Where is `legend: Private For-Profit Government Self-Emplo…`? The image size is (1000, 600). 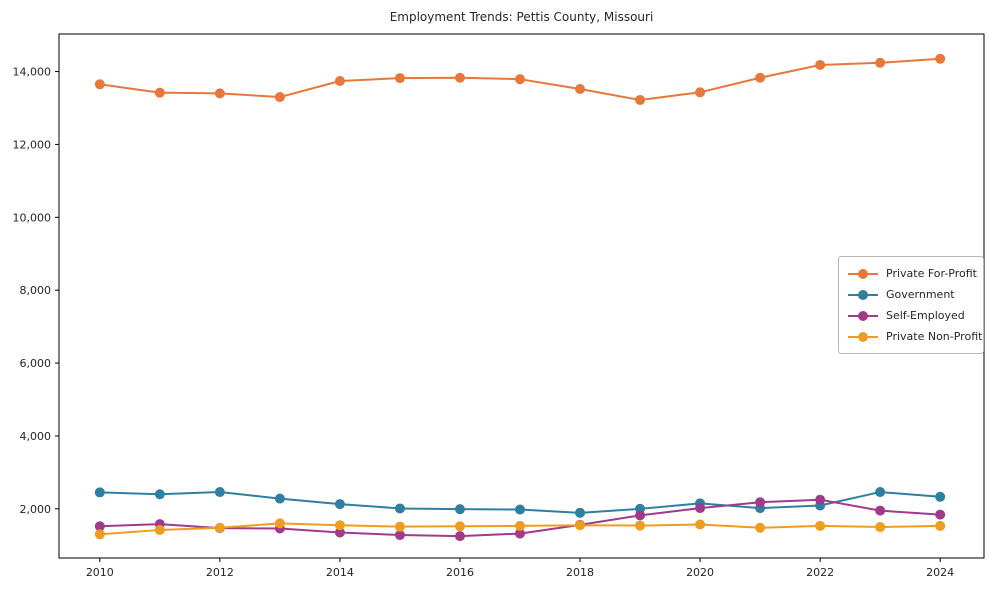
legend: Private For-Profit Government Self-Emplo… is located at coordinates (911, 305).